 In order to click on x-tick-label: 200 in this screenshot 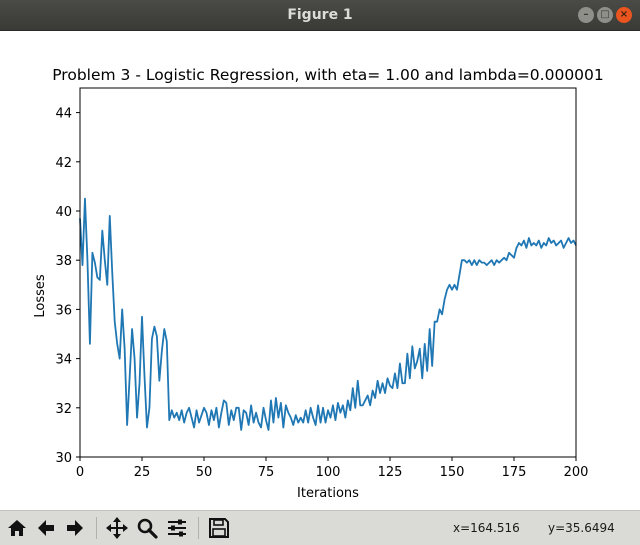, I will do `click(576, 472)`.